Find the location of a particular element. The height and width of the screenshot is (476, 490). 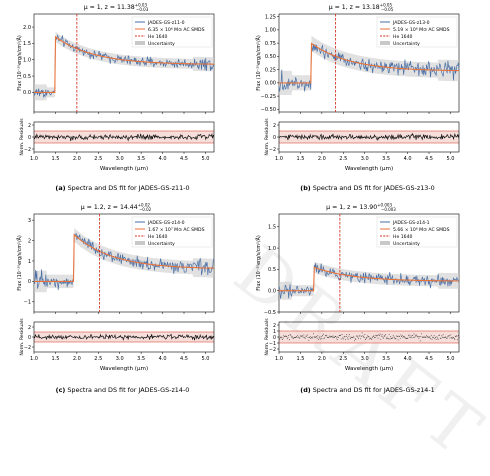

xtick-label-a-0: 1.0 is located at coordinates (34, 159).